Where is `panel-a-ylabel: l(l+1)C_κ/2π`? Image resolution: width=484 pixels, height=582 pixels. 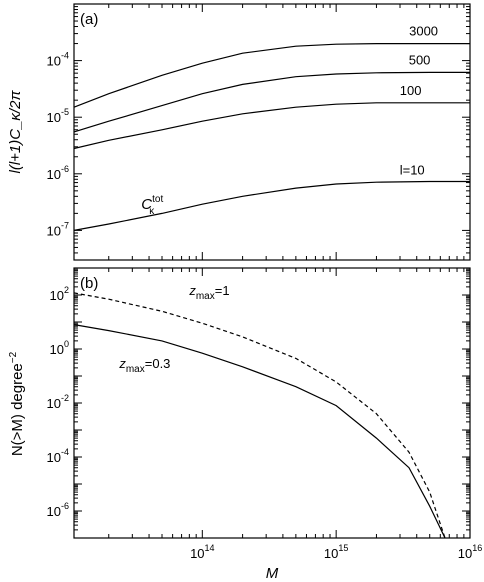
panel-a-ylabel: l(l+1)C_κ/2π is located at coordinates (15, 132).